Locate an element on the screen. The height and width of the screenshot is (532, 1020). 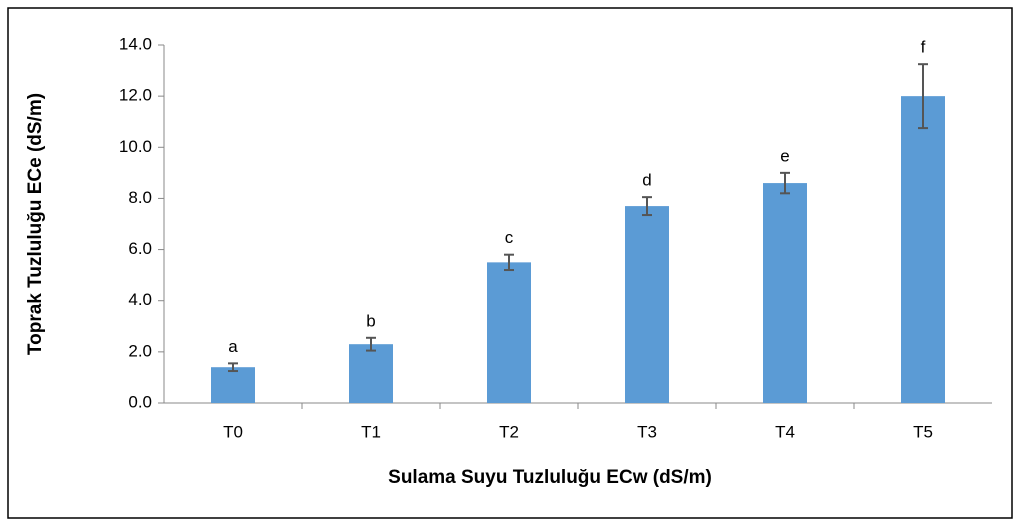
x-tick-label: T4 is located at coordinates (785, 431).